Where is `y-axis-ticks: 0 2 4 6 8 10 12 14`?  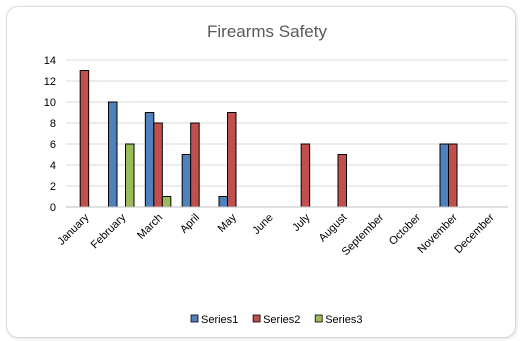 y-axis-ticks: 0 2 4 6 8 10 12 14 is located at coordinates (50, 134).